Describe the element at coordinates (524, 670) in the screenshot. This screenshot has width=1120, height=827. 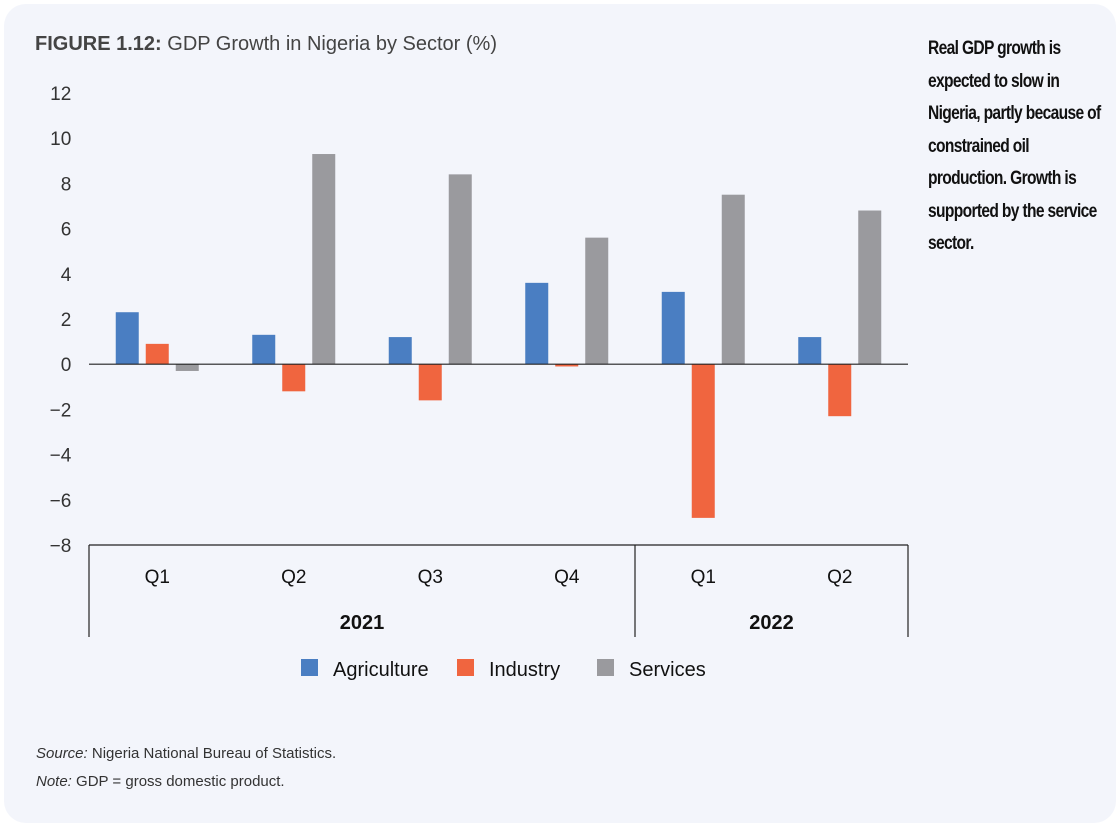
I see `legend-label: Industry` at that location.